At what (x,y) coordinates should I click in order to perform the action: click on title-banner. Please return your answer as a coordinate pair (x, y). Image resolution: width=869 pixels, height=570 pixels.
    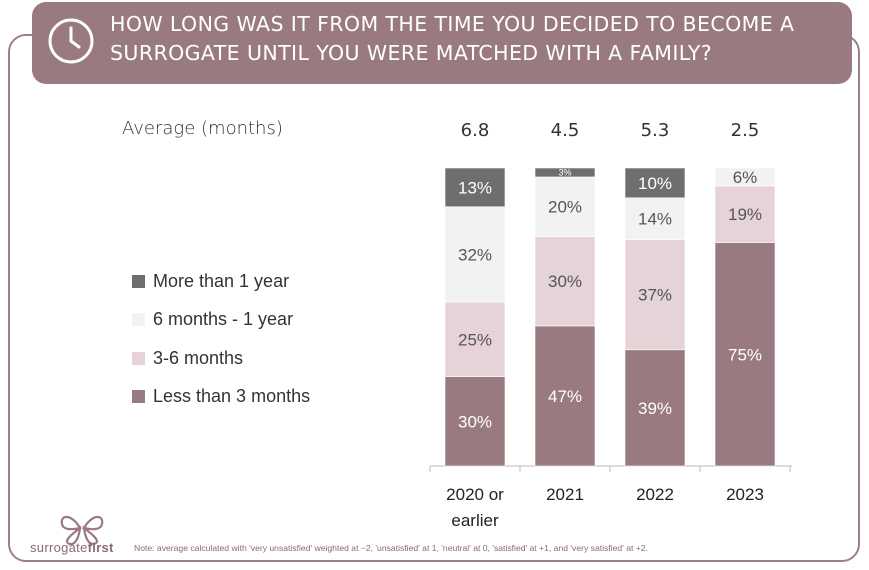
    Looking at the image, I should click on (442, 43).